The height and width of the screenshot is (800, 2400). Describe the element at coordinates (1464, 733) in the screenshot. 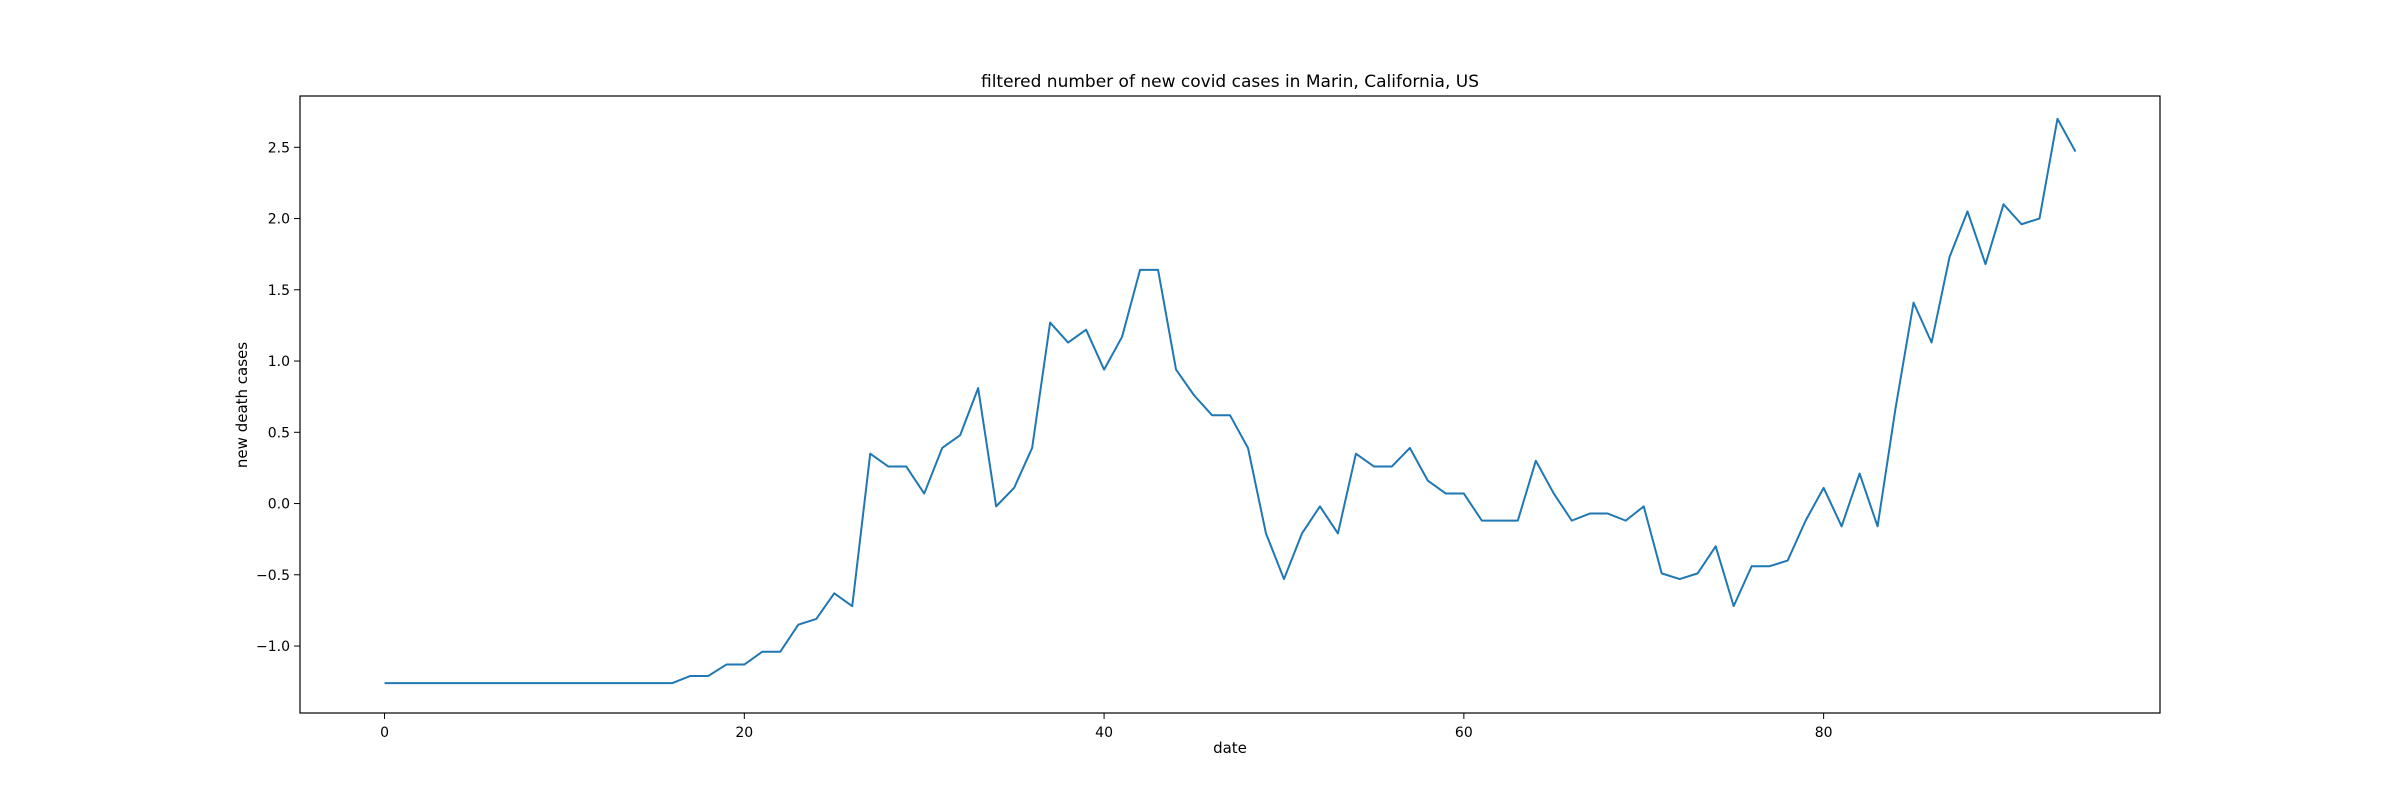

I see `x-tick-label: 60` at that location.